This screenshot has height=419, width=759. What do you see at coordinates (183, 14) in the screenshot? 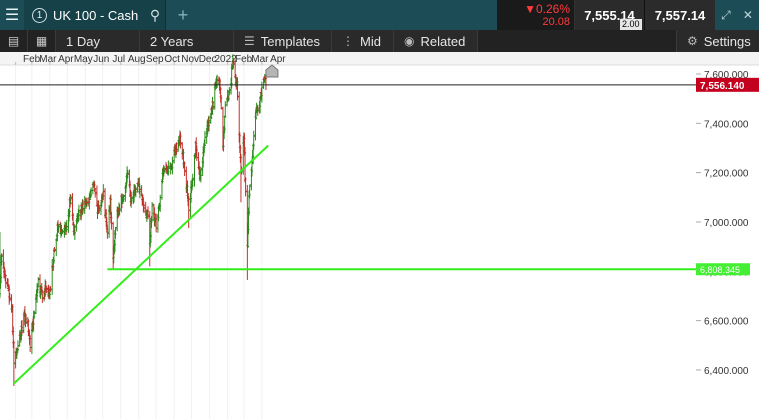
I see `plus-icon: +` at bounding box center [183, 14].